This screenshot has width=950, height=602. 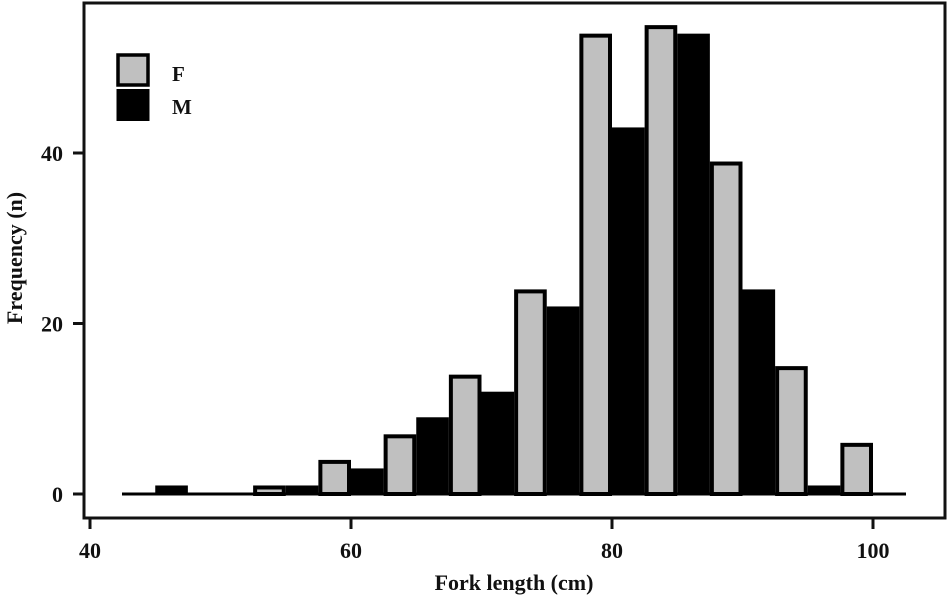 What do you see at coordinates (484, 540) in the screenshot?
I see `x-axis-ticks: 40 60 80 100` at bounding box center [484, 540].